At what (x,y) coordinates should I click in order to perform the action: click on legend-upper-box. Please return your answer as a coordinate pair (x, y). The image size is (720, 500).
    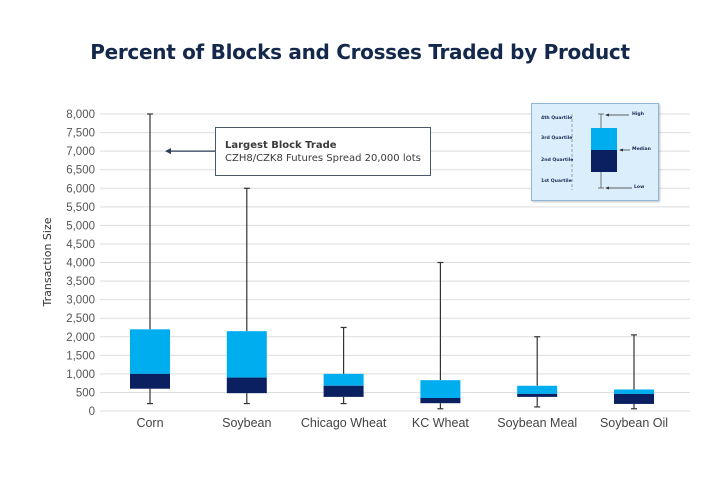
    Looking at the image, I should click on (604, 139).